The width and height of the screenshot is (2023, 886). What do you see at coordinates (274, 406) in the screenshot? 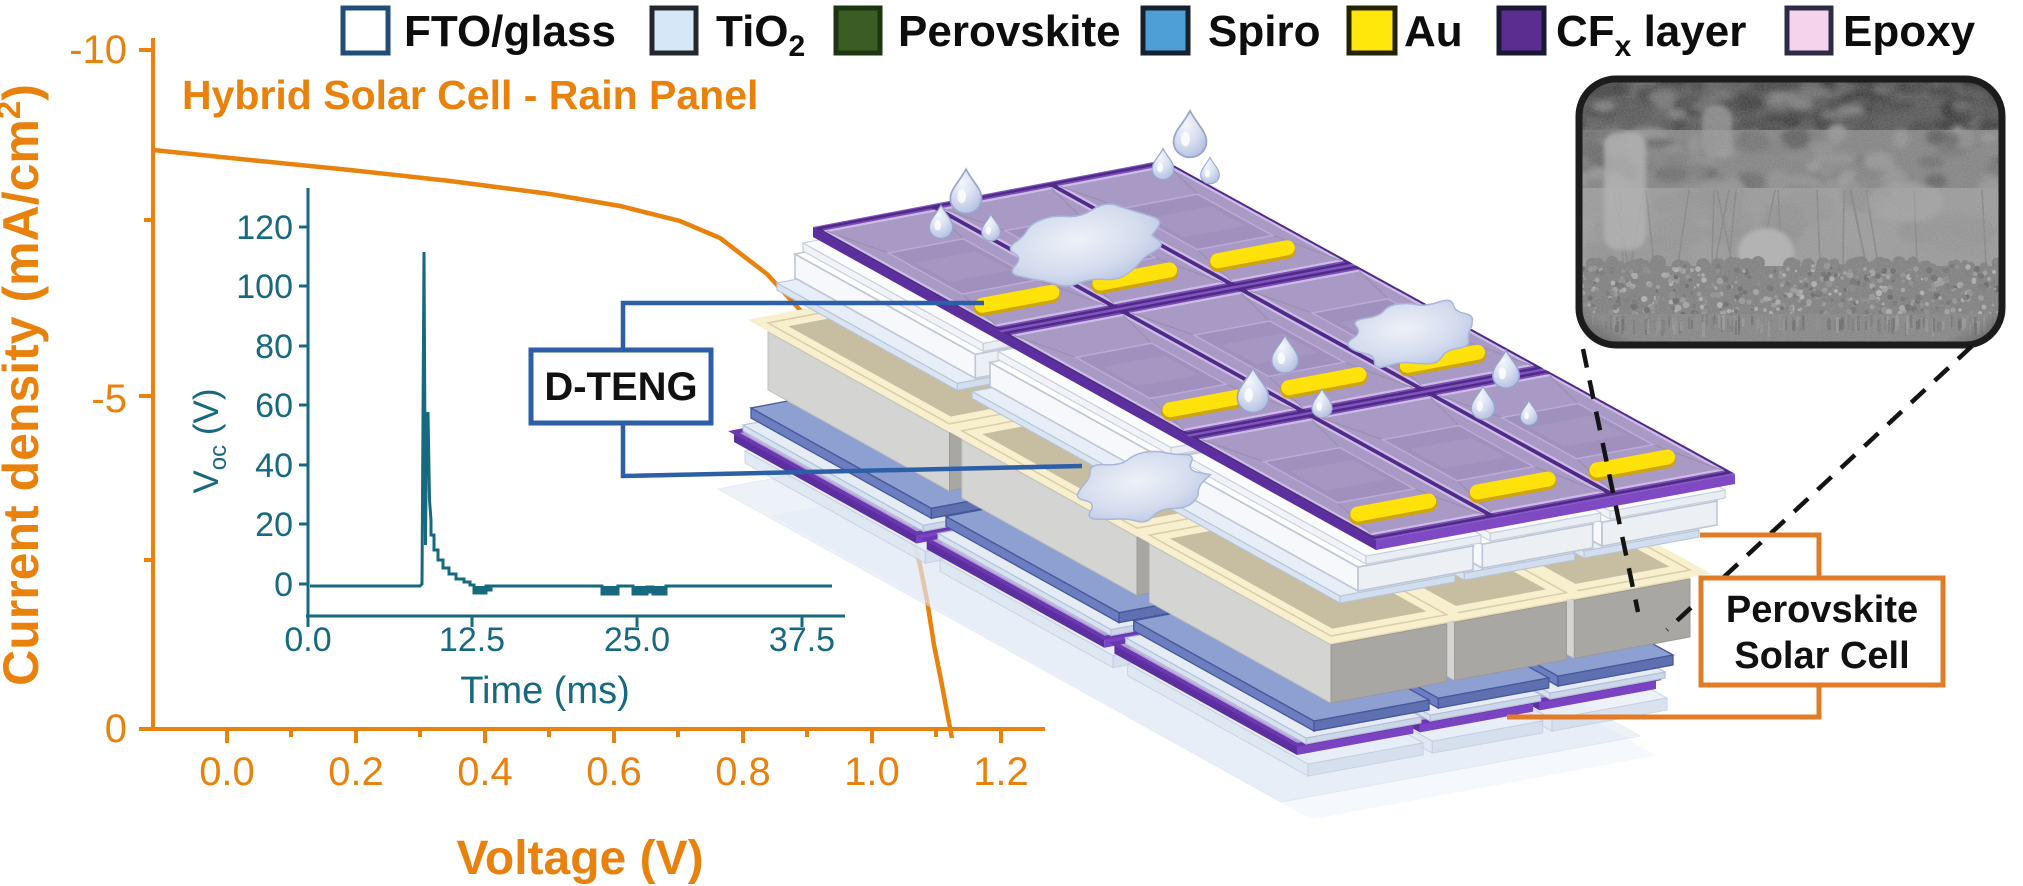
I see `svg-text: 60` at bounding box center [274, 406].